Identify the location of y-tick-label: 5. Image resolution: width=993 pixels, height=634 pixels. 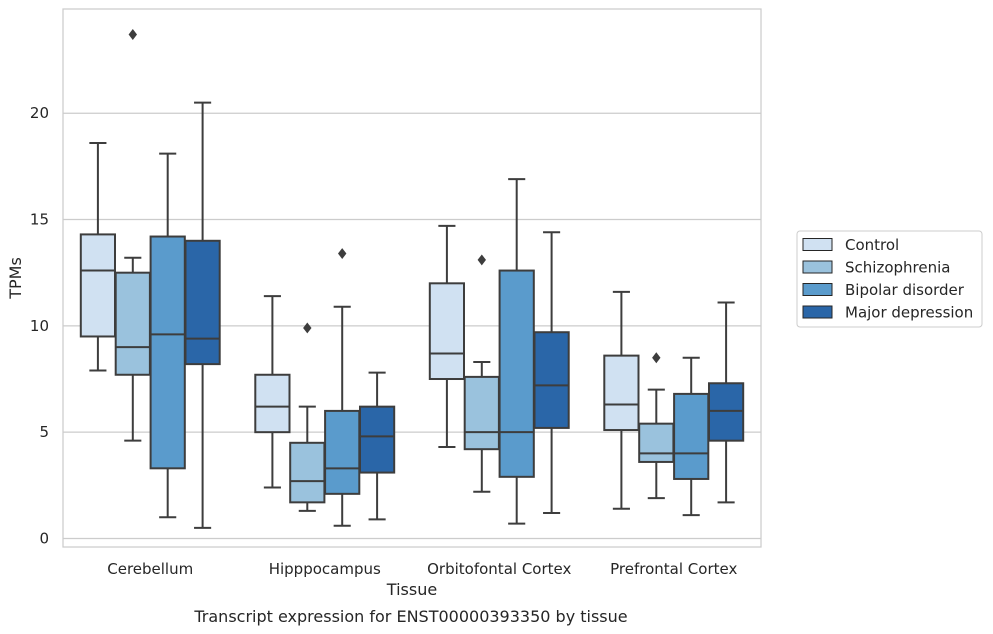
(44, 432).